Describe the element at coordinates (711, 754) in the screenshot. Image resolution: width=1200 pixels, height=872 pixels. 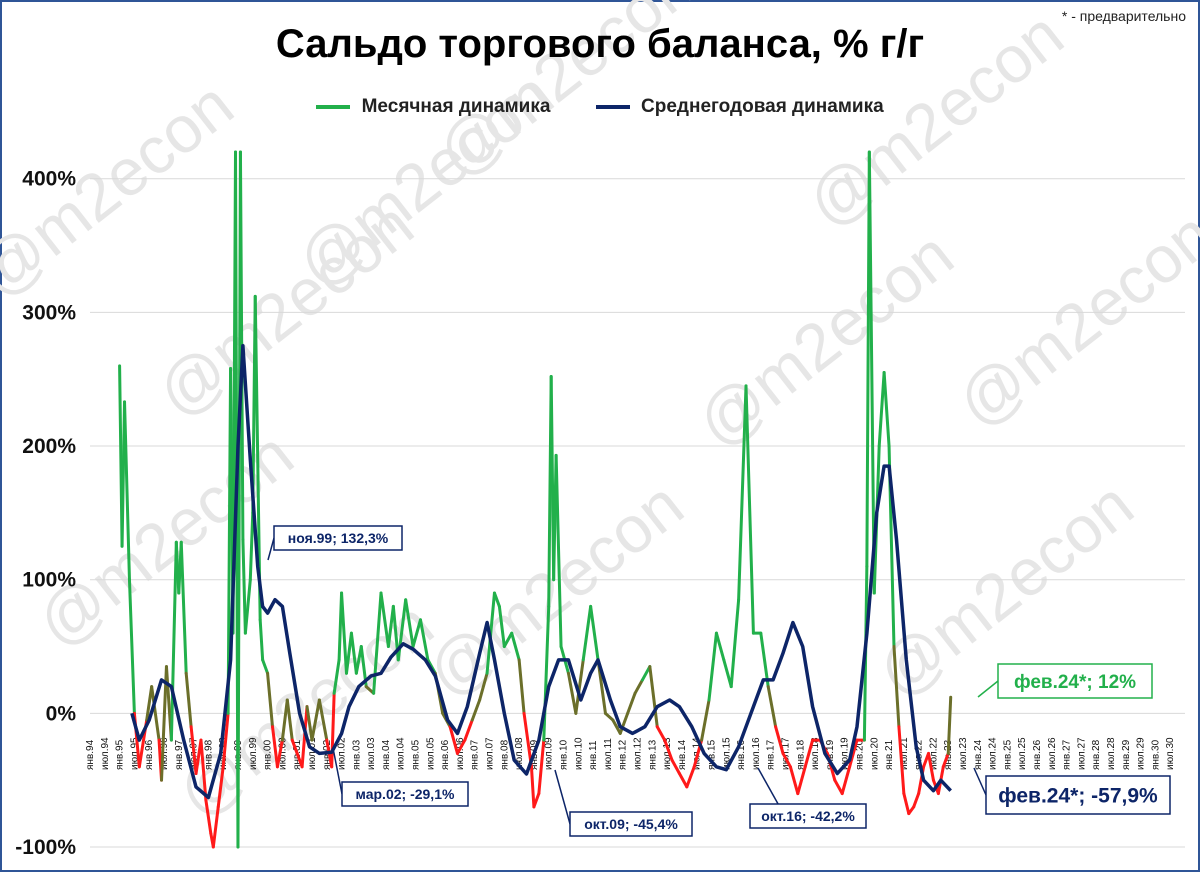
I see `x-tick-label: янв.15` at that location.